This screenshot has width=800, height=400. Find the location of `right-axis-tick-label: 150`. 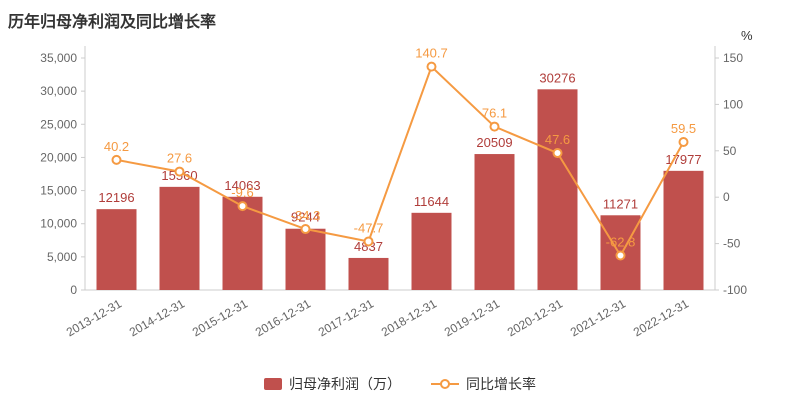

right-axis-tick-label: 150 is located at coordinates (733, 58).